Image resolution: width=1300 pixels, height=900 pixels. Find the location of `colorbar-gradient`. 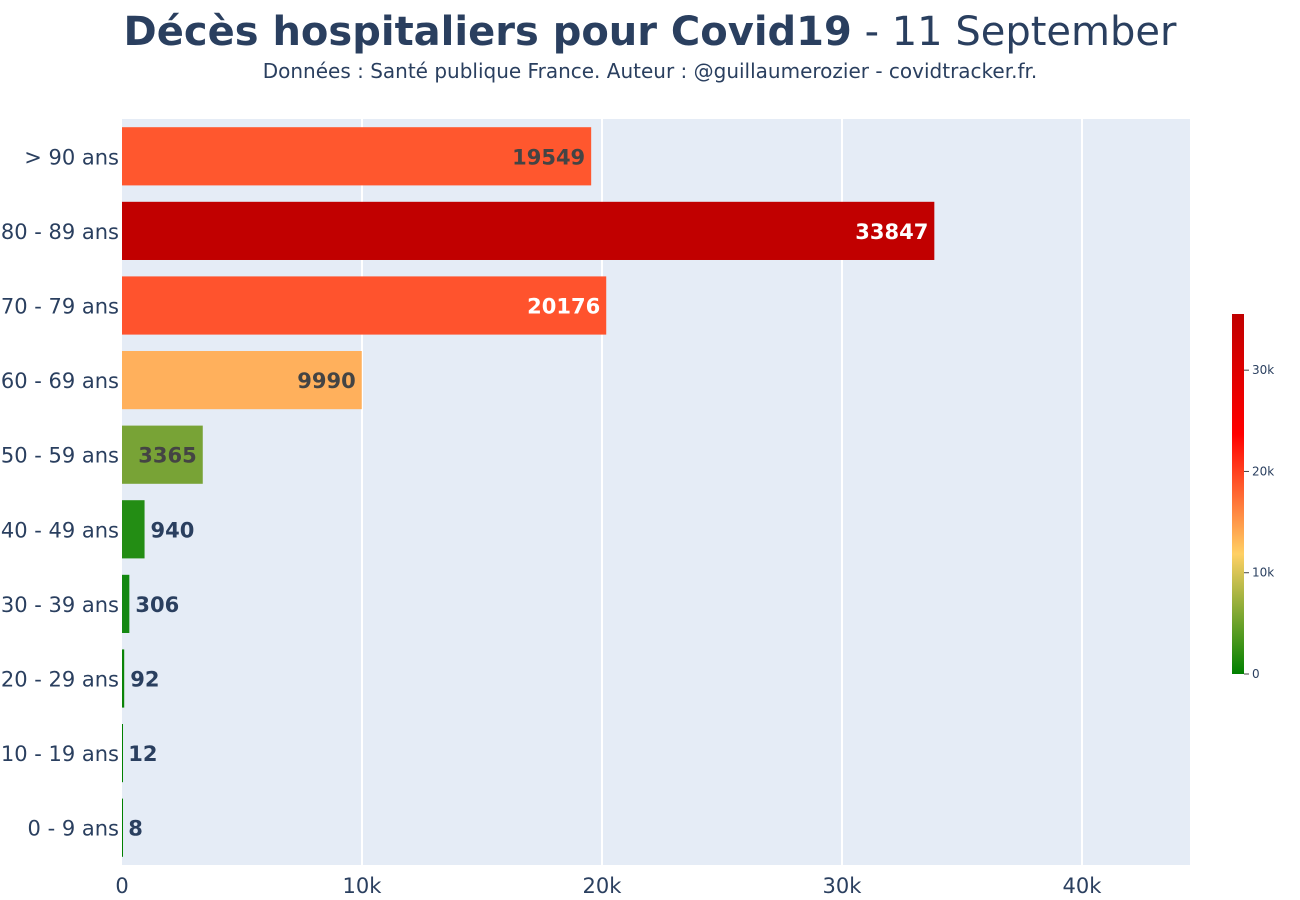

colorbar-gradient is located at coordinates (1238, 494).